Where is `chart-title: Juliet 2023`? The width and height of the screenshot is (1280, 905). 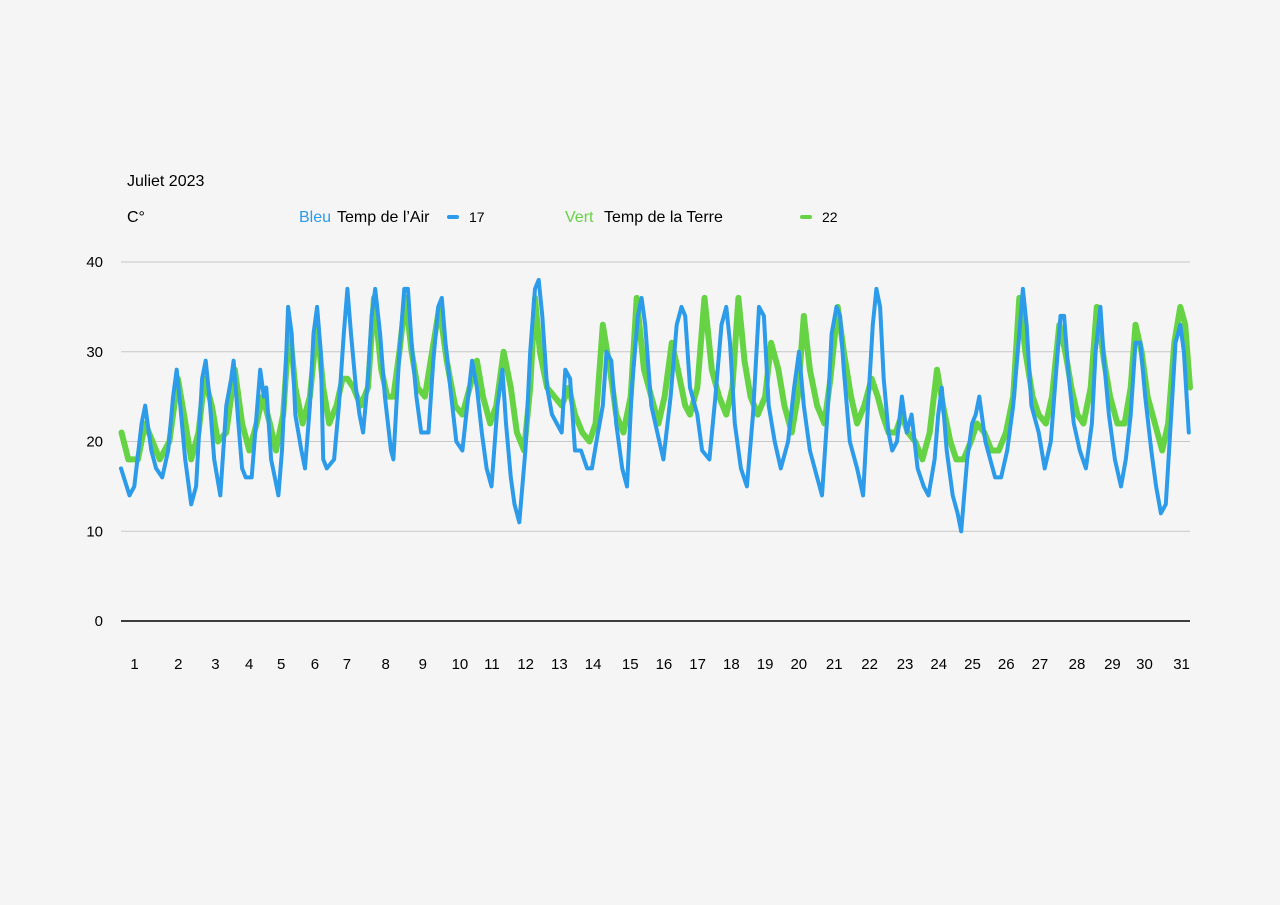
chart-title: Juliet 2023 is located at coordinates (166, 181).